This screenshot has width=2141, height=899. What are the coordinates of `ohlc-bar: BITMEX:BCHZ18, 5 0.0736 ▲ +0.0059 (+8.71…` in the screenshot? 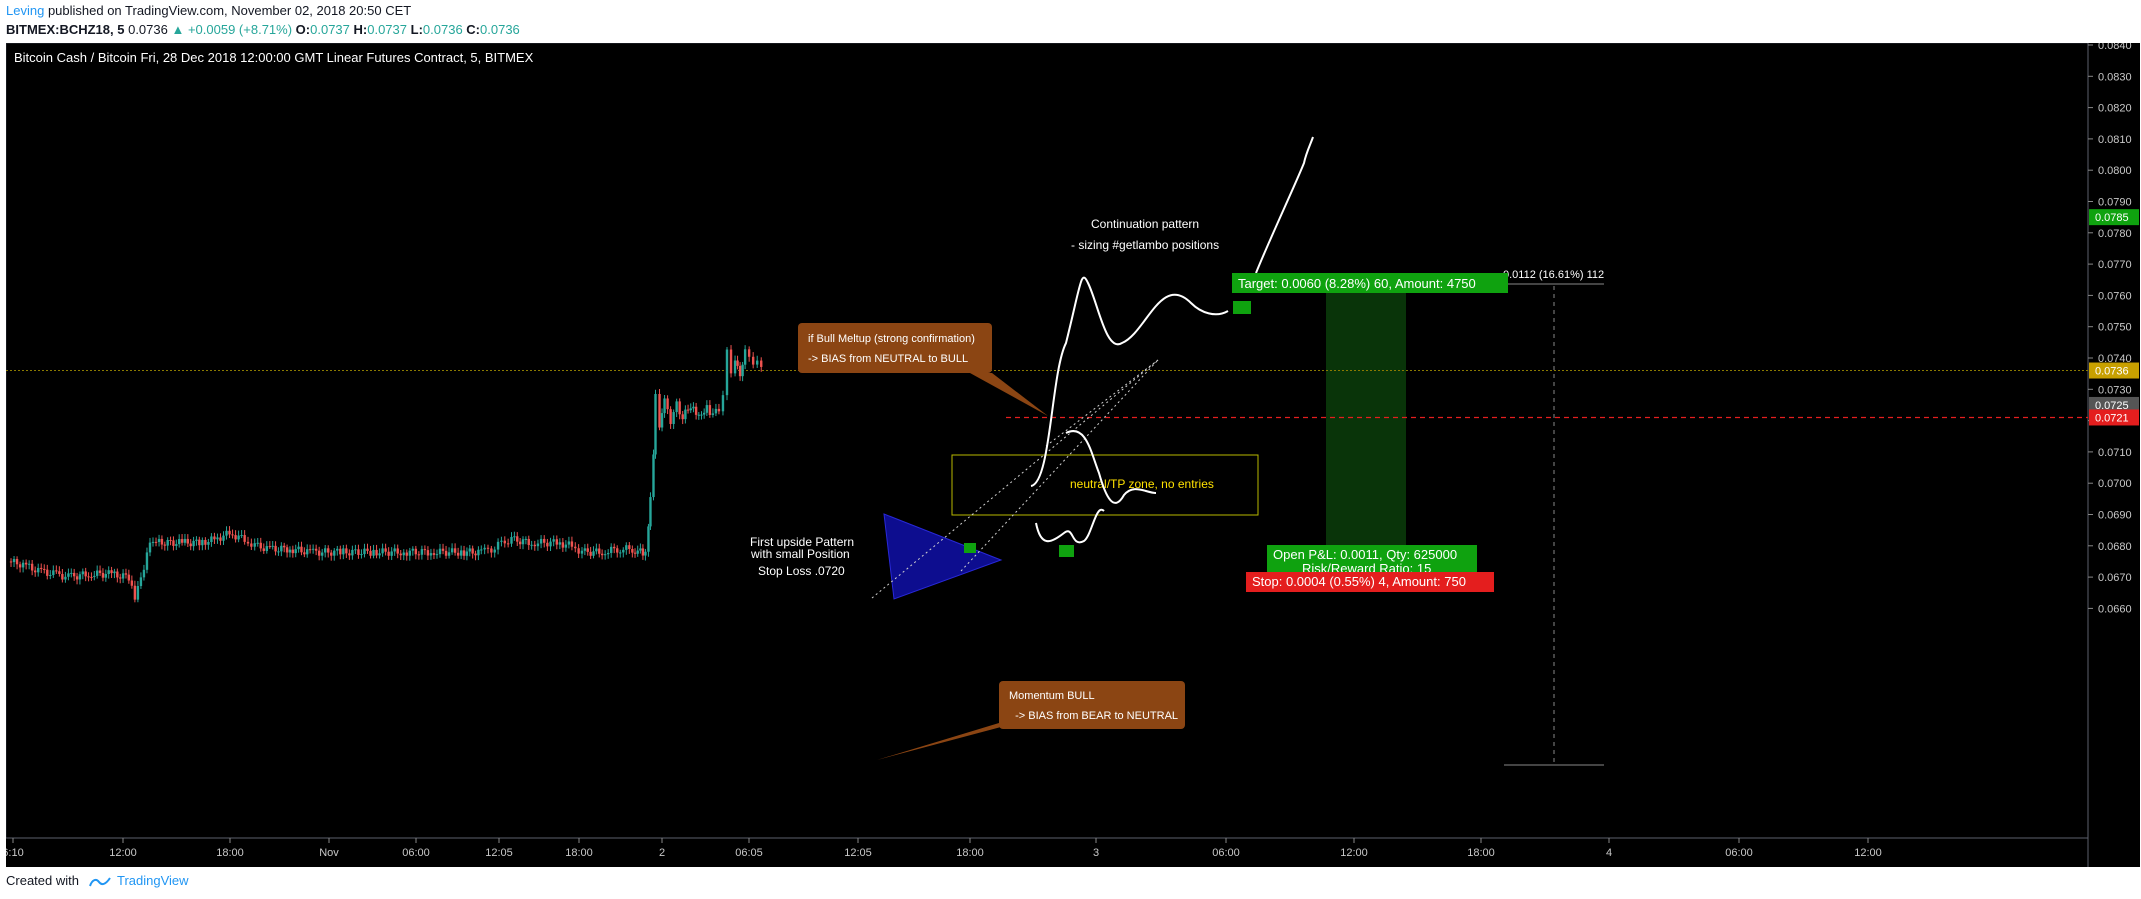 It's located at (263, 29).